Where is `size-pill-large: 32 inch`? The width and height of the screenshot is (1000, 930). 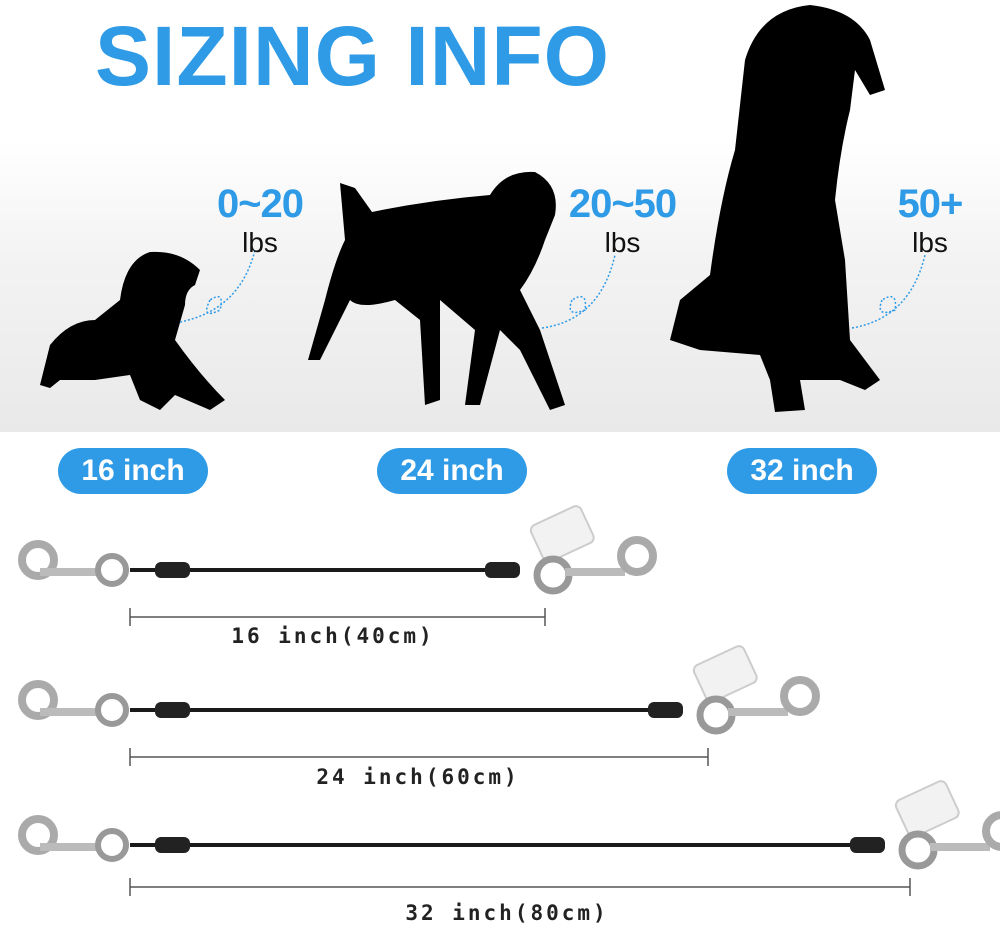
size-pill-large: 32 inch is located at coordinates (802, 471).